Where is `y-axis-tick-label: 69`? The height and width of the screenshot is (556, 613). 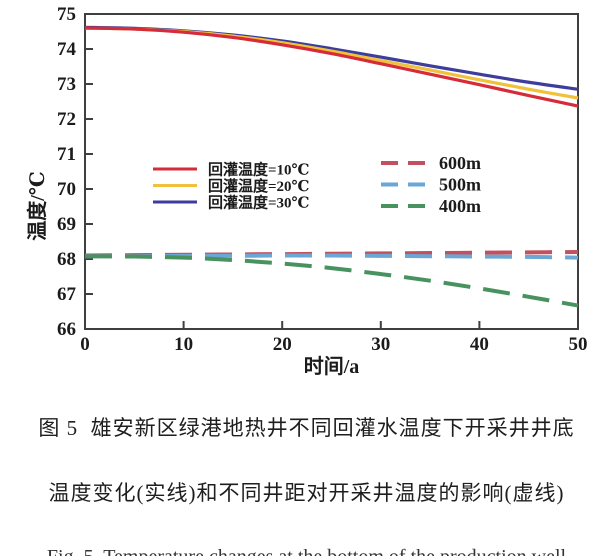 y-axis-tick-label: 69 is located at coordinates (66, 224).